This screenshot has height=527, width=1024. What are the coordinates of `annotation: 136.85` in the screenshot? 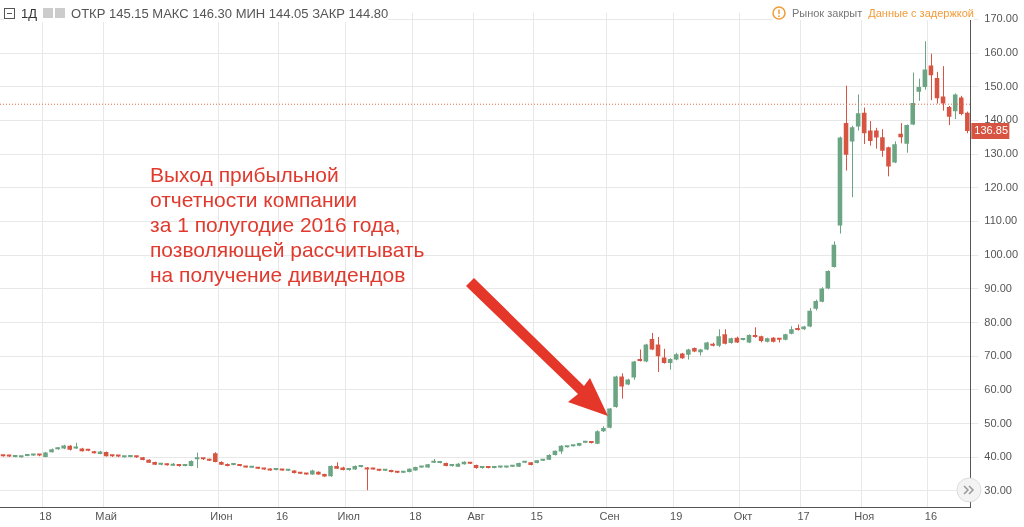 It's located at (991, 130).